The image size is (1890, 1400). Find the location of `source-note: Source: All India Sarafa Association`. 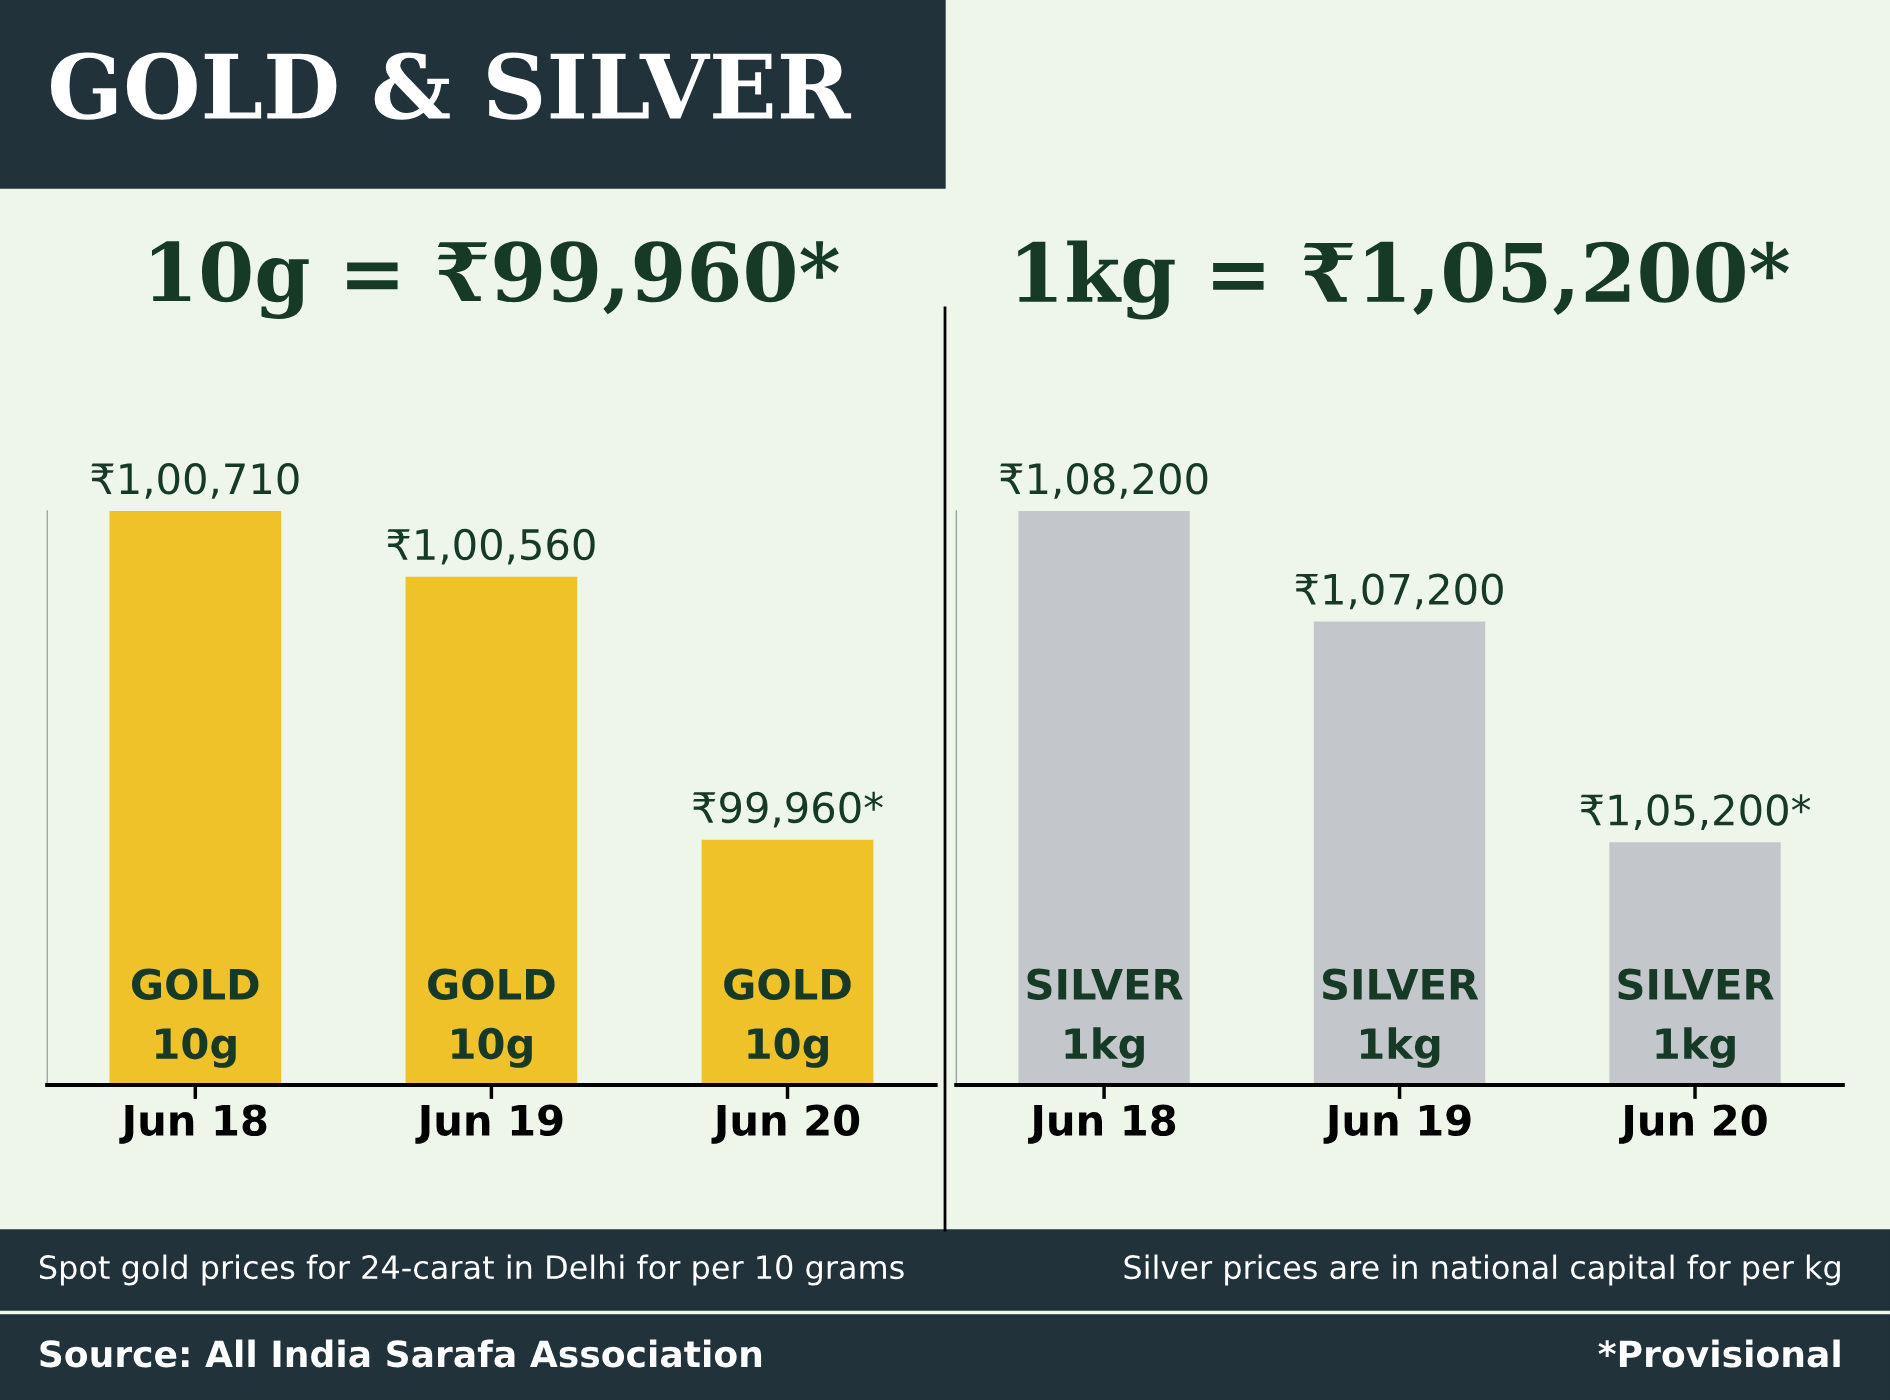

source-note: Source: All India Sarafa Association is located at coordinates (401, 1353).